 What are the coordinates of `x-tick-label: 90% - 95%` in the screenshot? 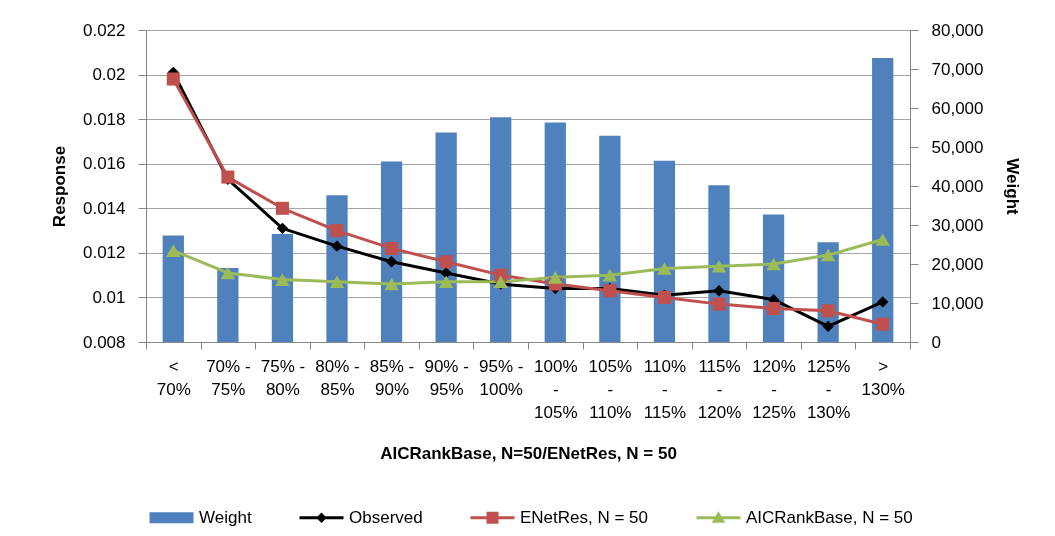 It's located at (446, 377).